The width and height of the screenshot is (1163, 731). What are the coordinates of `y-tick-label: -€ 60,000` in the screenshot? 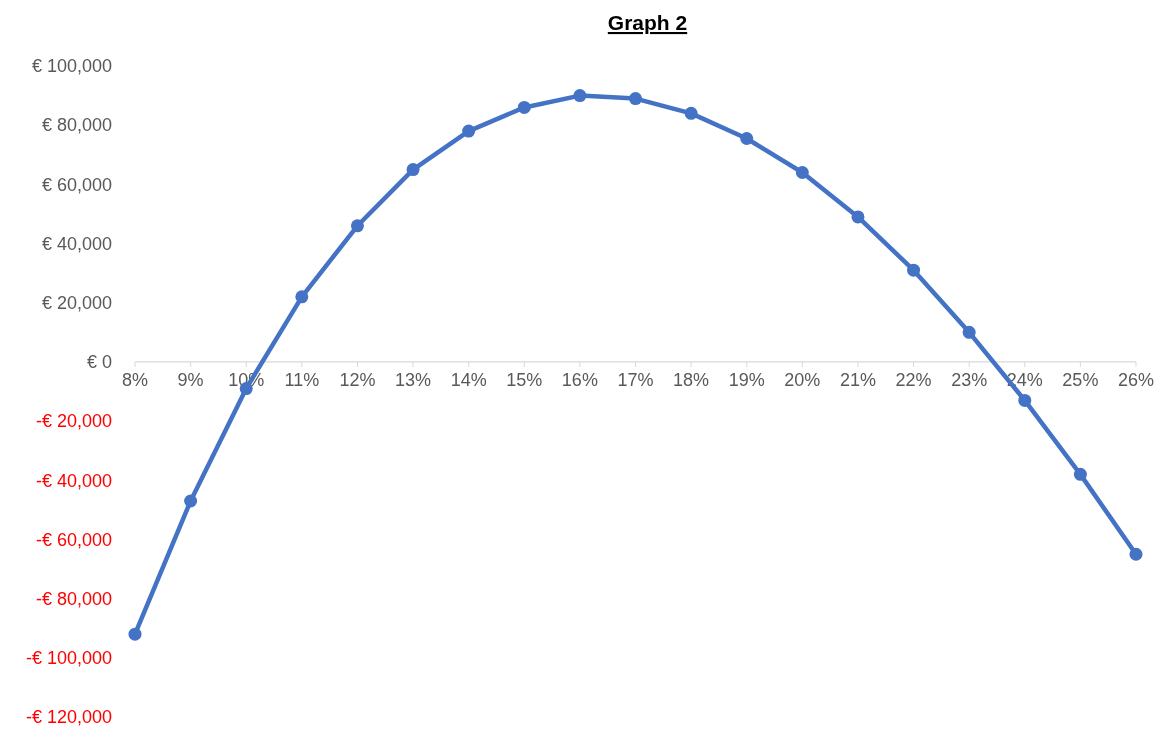 It's located at (73, 539).